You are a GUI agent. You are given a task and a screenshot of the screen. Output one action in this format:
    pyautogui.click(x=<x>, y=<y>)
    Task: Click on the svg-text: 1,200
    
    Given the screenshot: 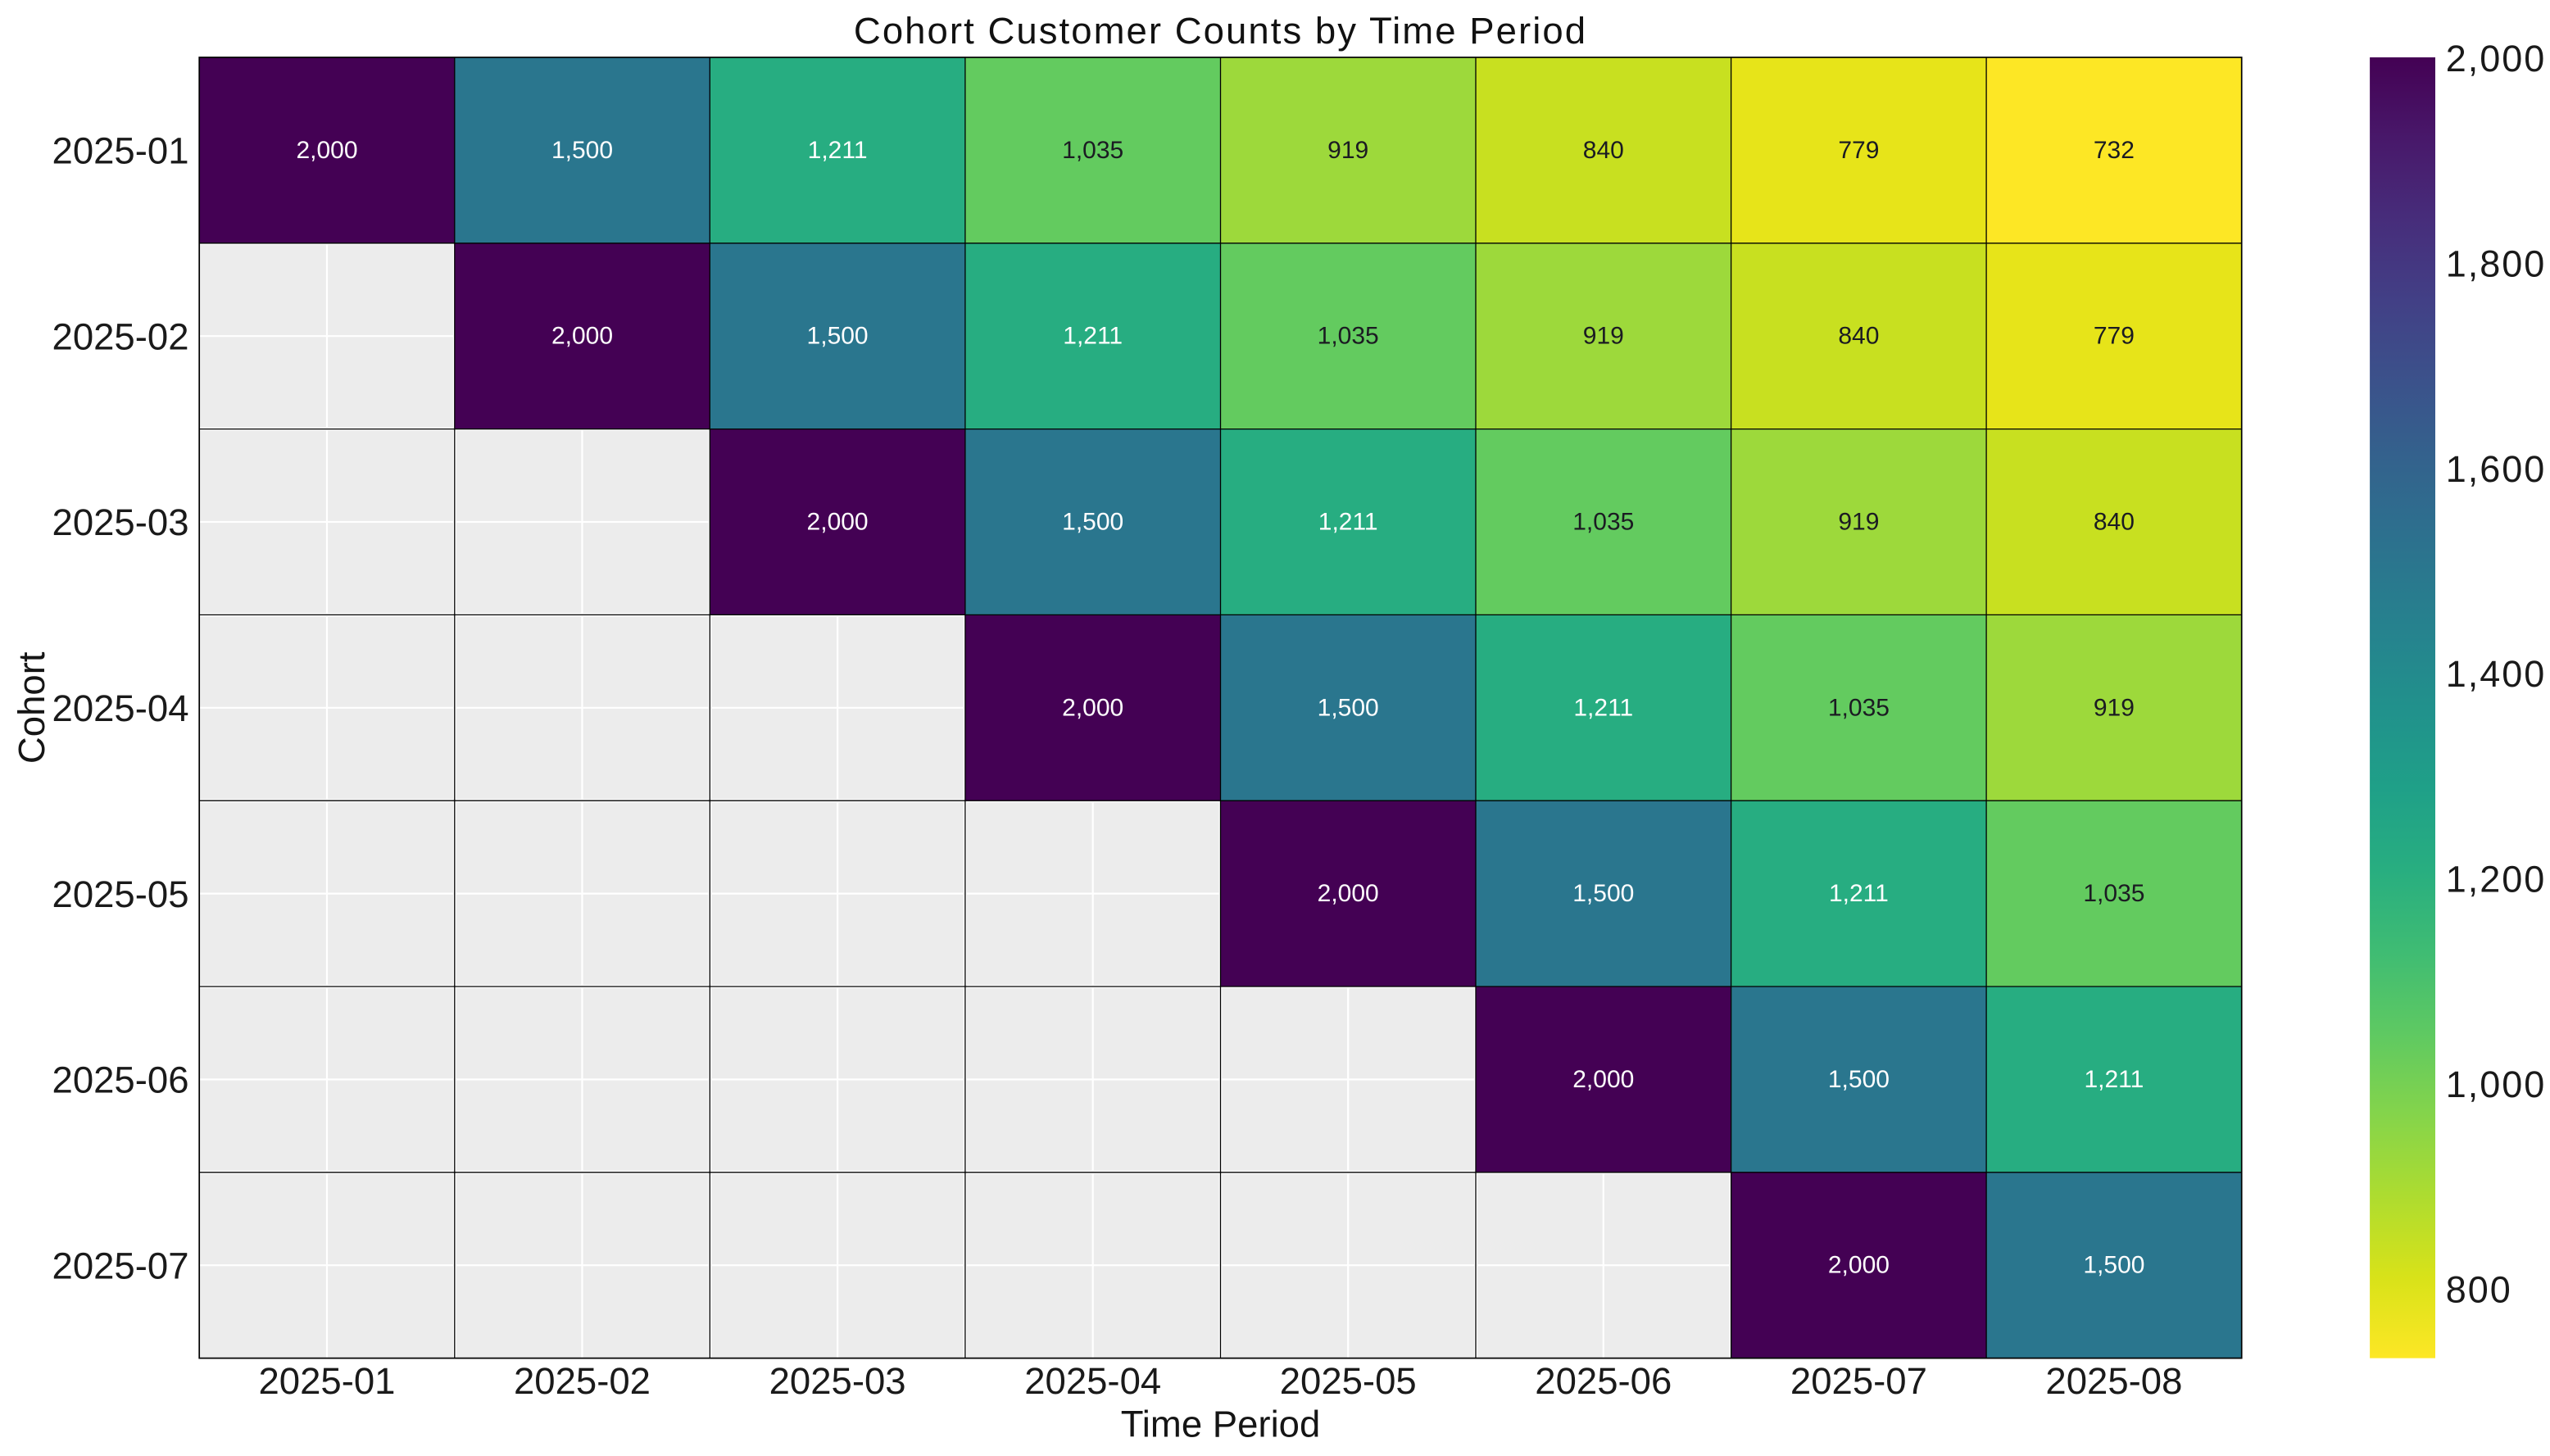 What is the action you would take?
    pyautogui.click(x=2497, y=880)
    